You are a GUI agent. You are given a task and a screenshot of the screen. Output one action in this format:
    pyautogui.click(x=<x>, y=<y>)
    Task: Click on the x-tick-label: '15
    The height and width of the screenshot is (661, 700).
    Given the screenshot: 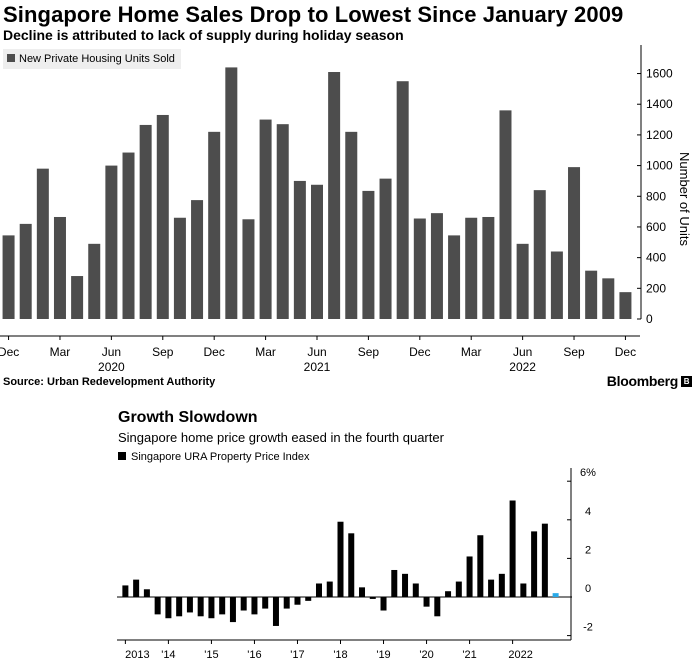 What is the action you would take?
    pyautogui.click(x=211, y=655)
    